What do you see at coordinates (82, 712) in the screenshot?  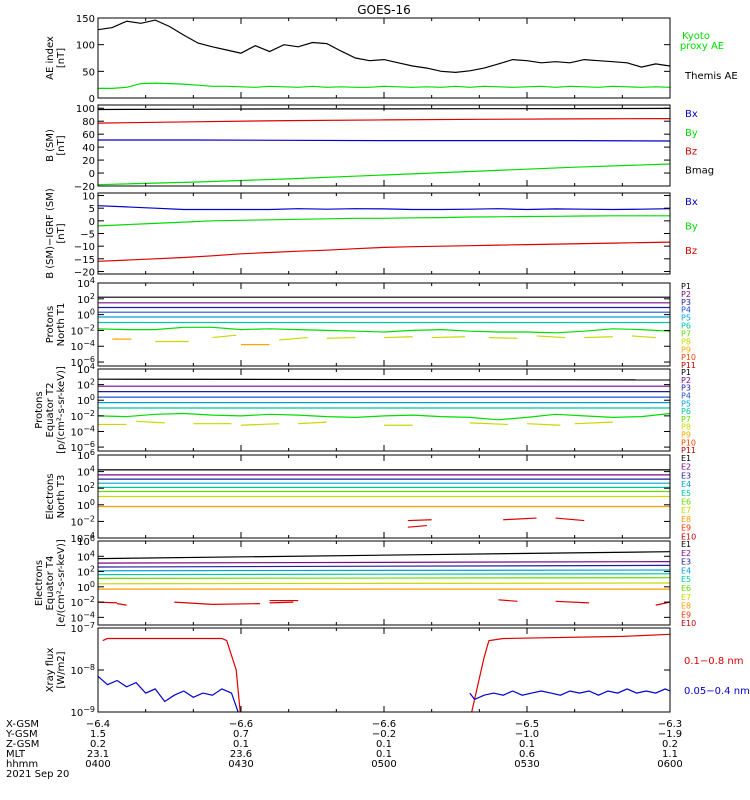 I see `xray-ytick-label: 10⁻⁹` at bounding box center [82, 712].